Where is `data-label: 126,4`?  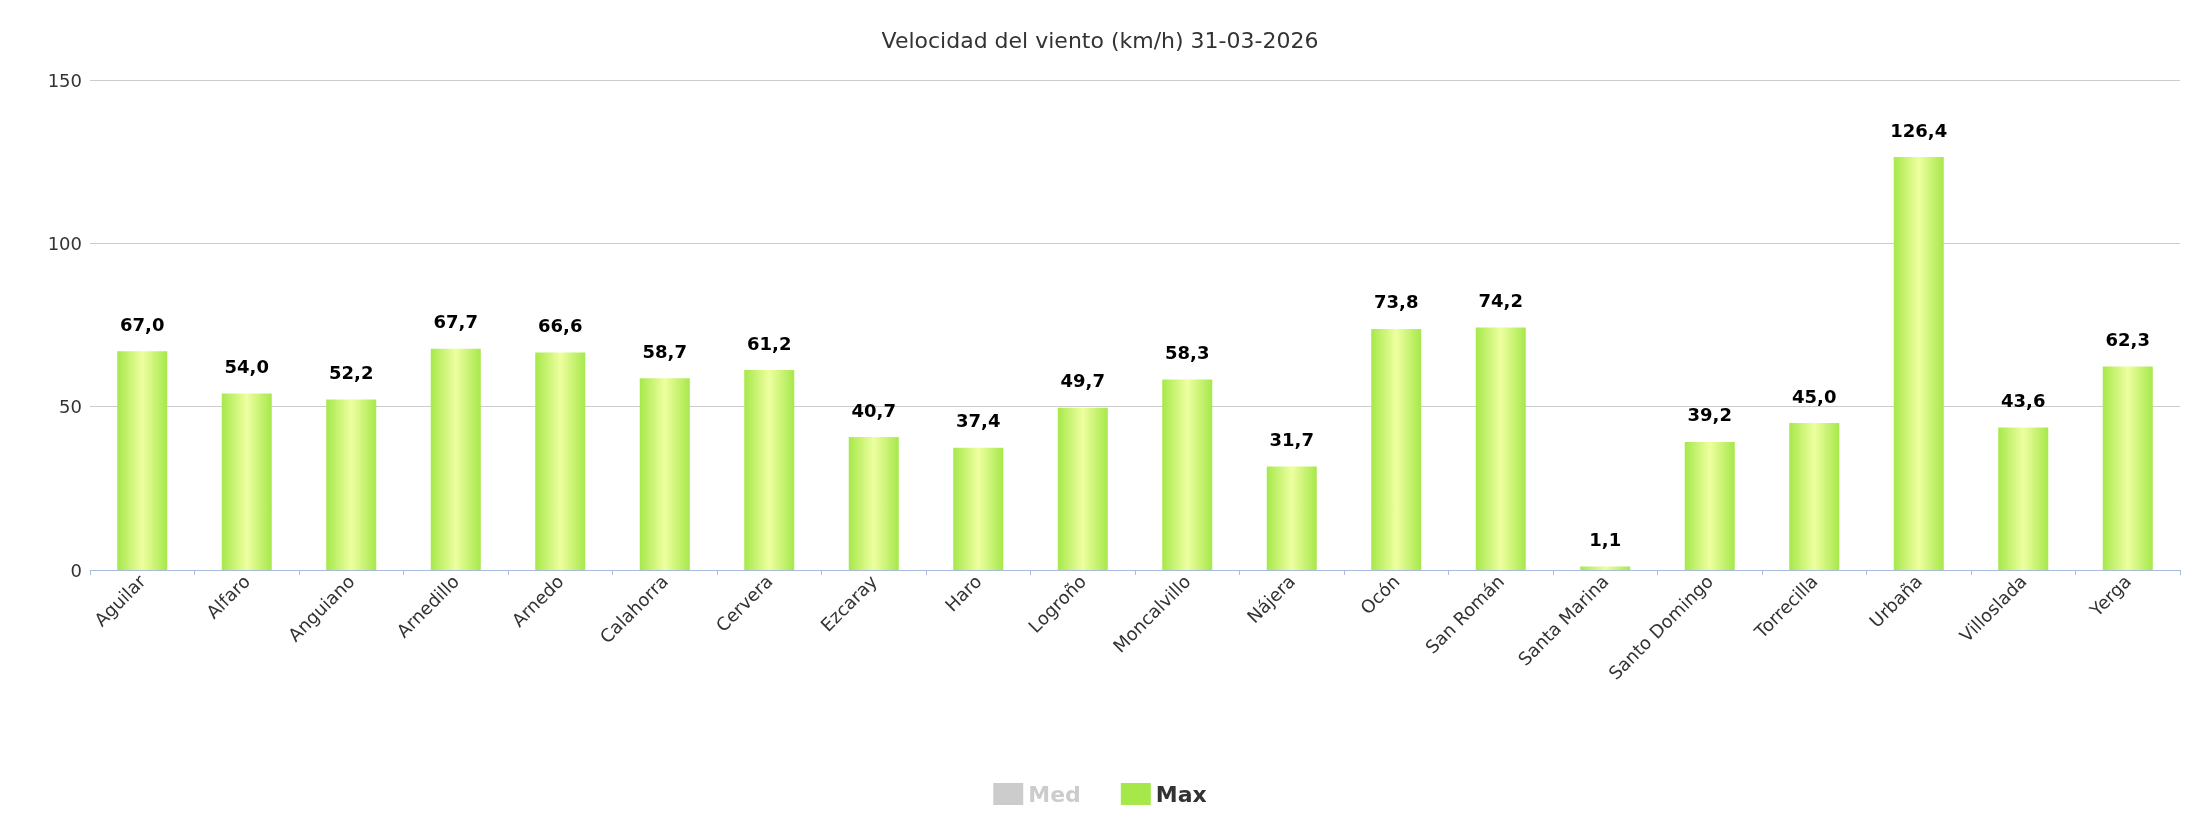 data-label: 126,4 is located at coordinates (1919, 130).